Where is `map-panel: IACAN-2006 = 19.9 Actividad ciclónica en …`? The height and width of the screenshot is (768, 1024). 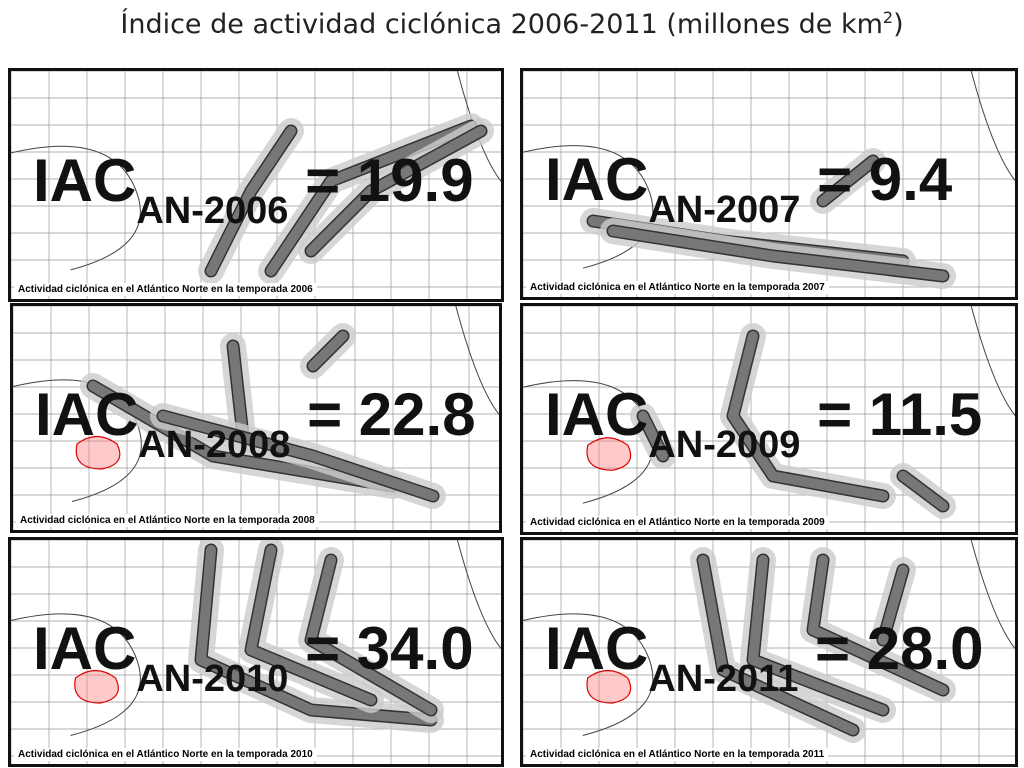 map-panel: IACAN-2006 = 19.9 Actividad ciclónica en … is located at coordinates (256, 185).